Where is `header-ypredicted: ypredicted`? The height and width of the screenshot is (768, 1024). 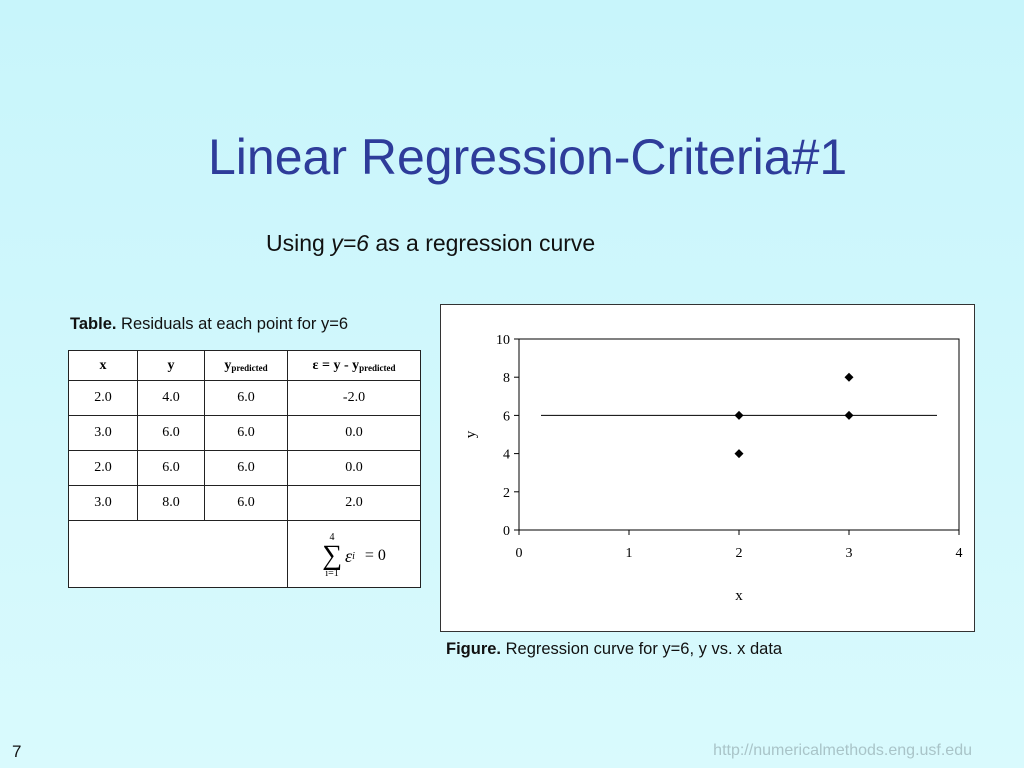 header-ypredicted: ypredicted is located at coordinates (246, 365).